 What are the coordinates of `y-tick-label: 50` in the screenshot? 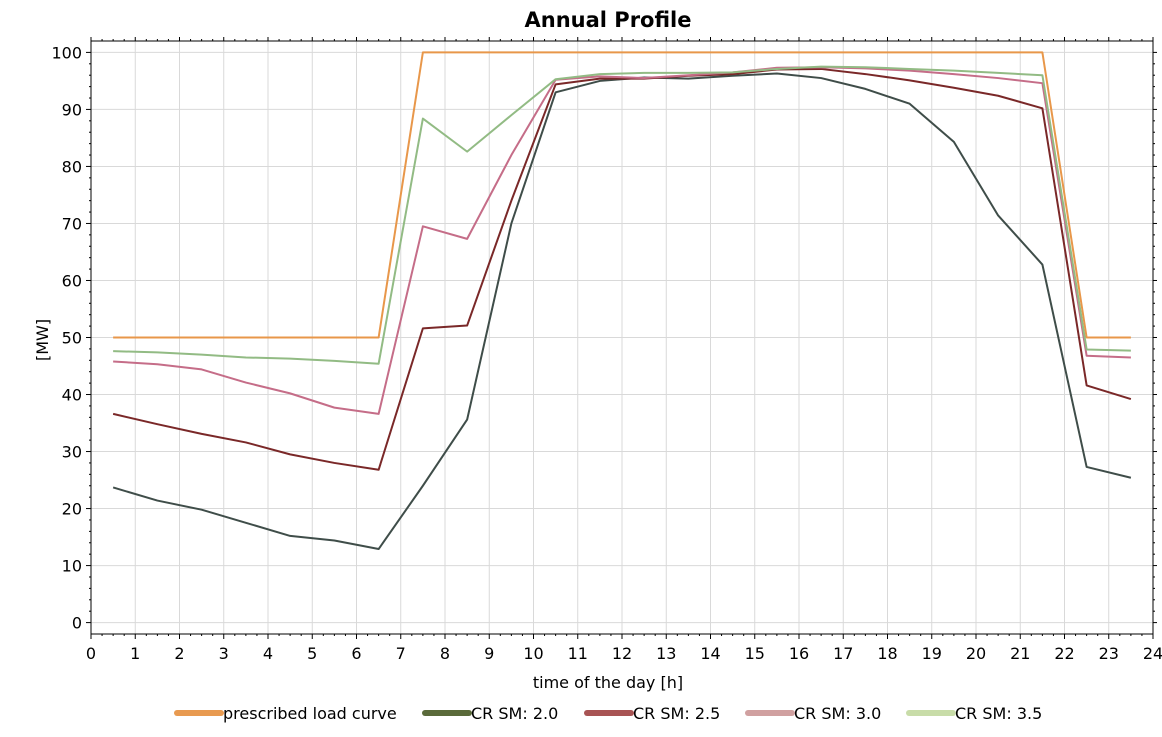 It's located at (72, 338).